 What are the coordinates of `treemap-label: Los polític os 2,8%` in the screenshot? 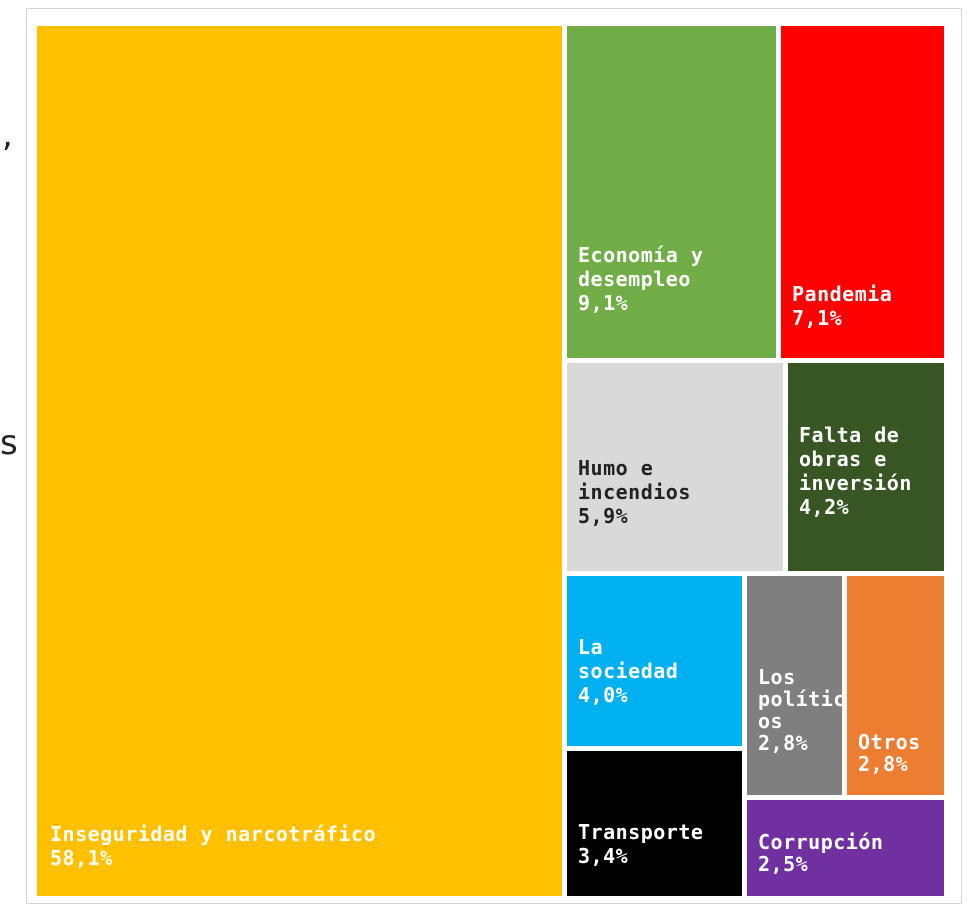 It's located at (802, 710).